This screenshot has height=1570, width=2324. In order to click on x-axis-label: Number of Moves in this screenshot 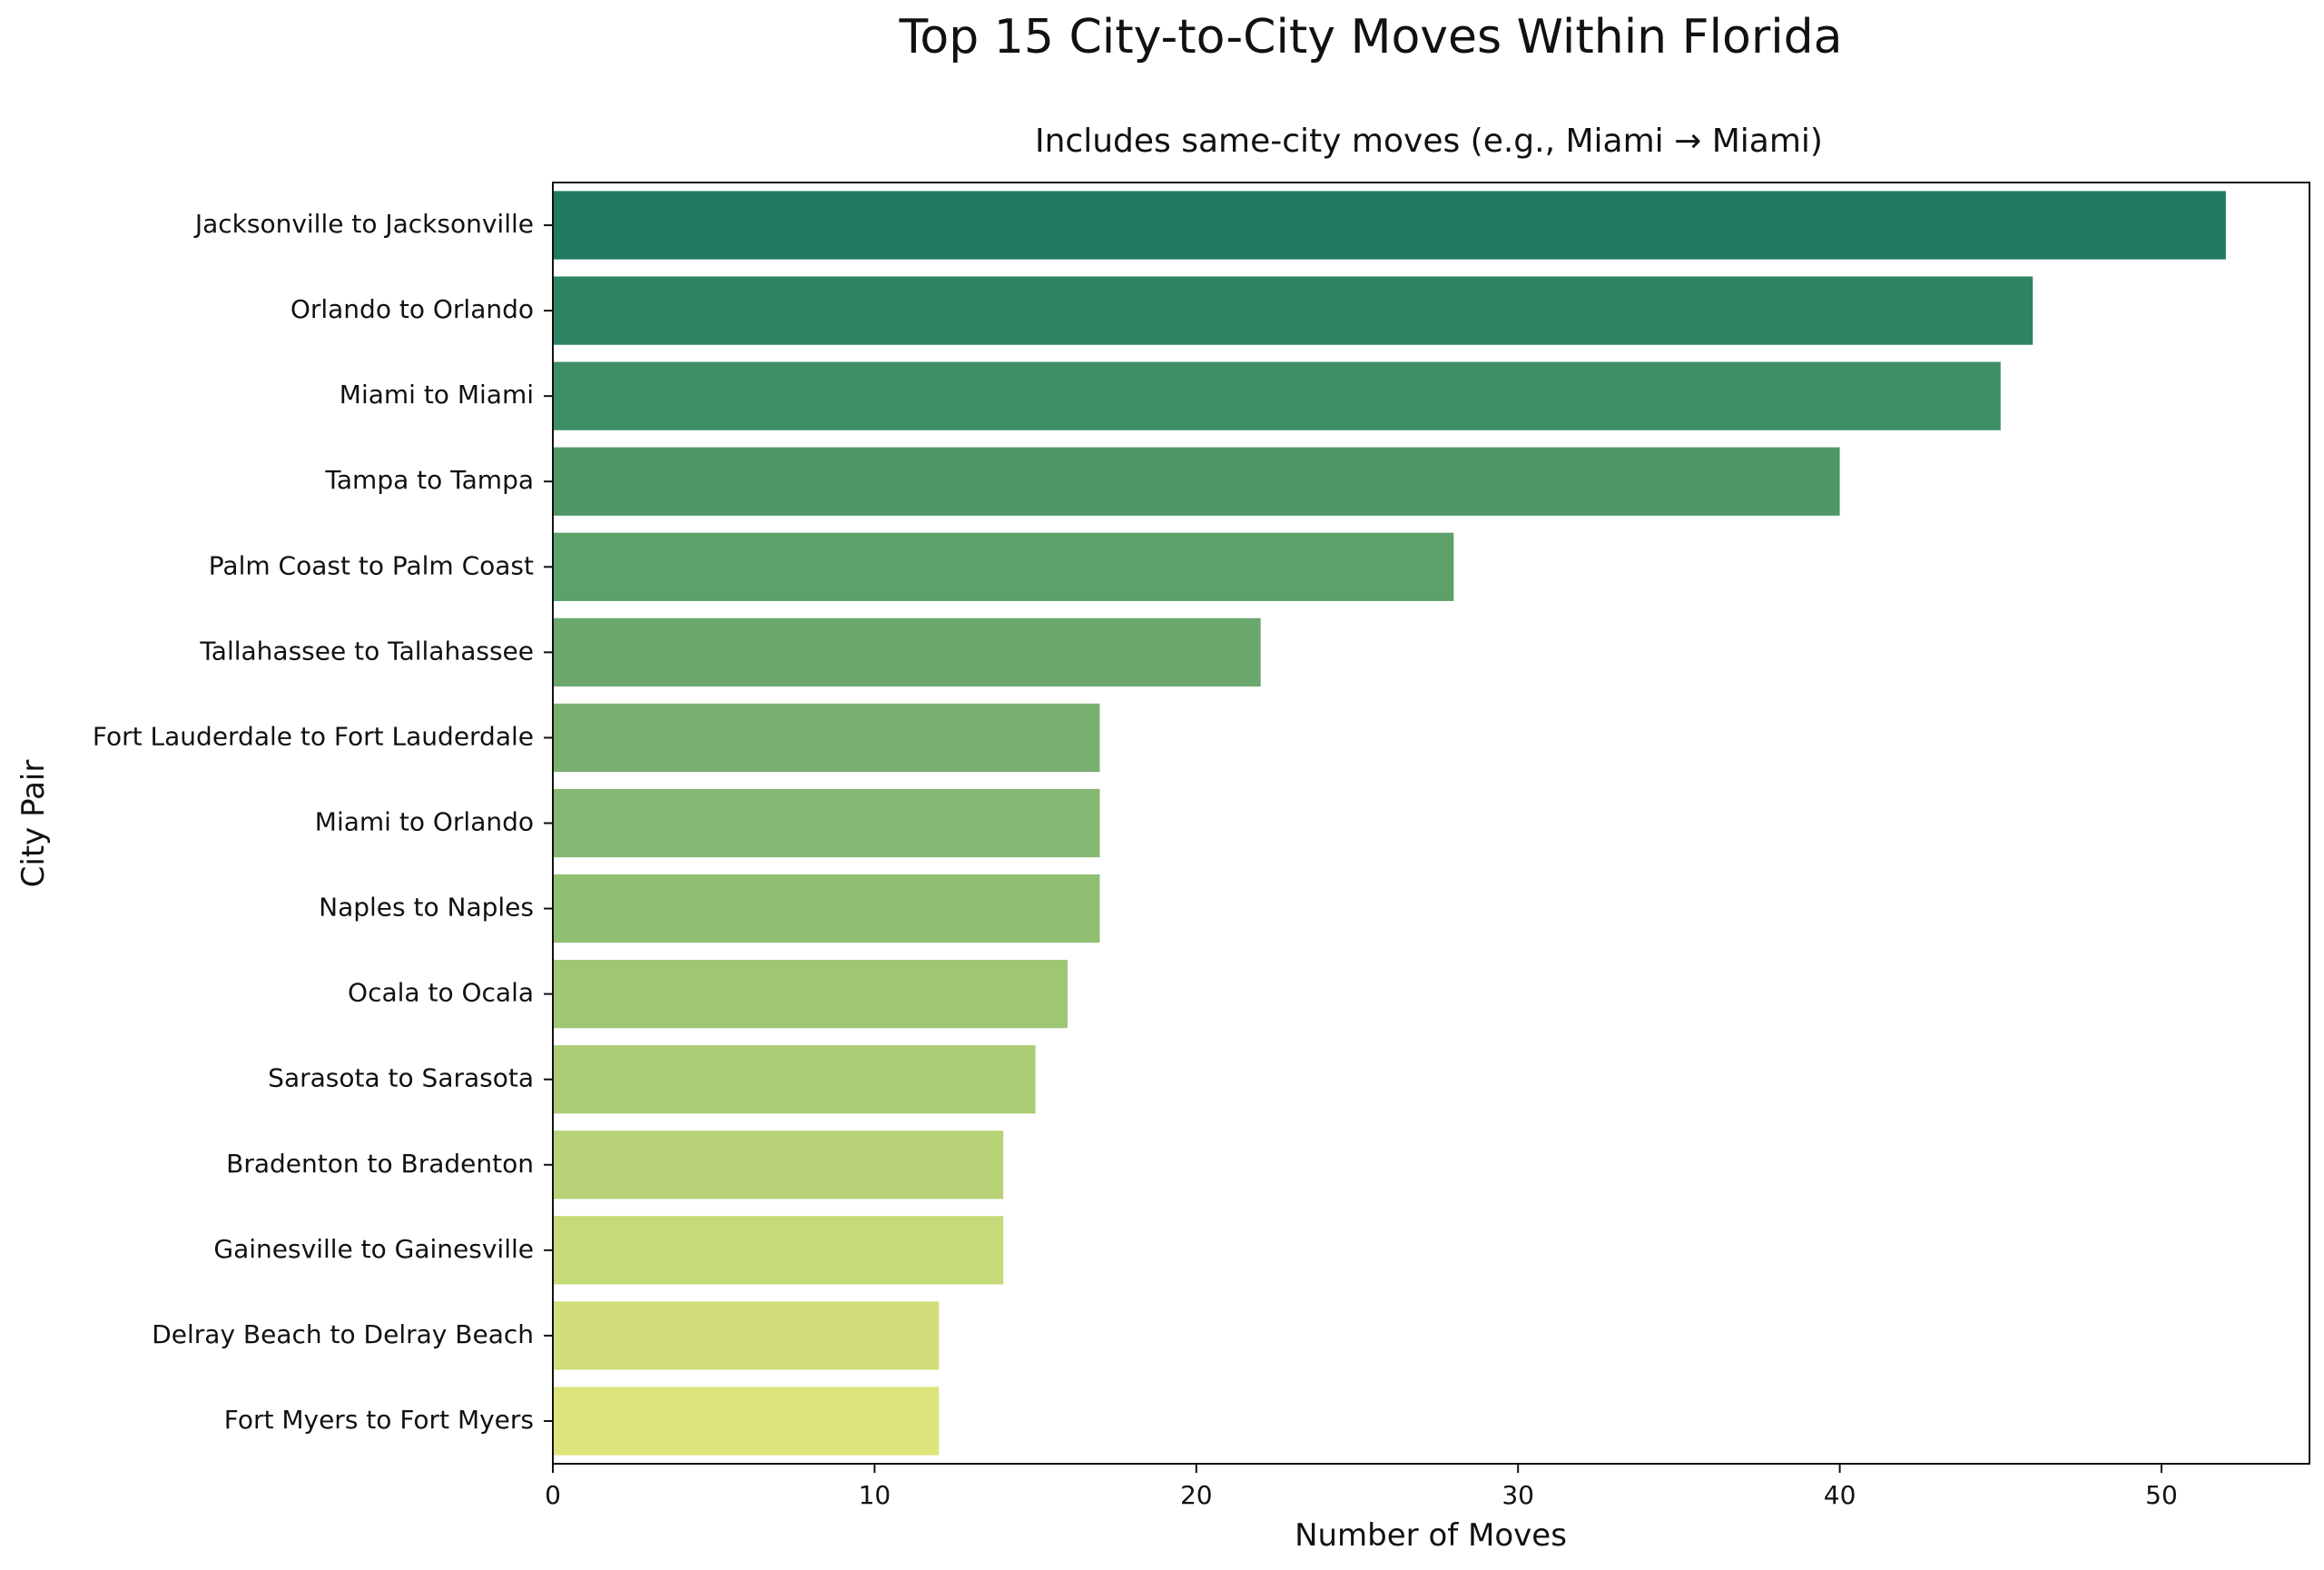, I will do `click(1431, 1536)`.